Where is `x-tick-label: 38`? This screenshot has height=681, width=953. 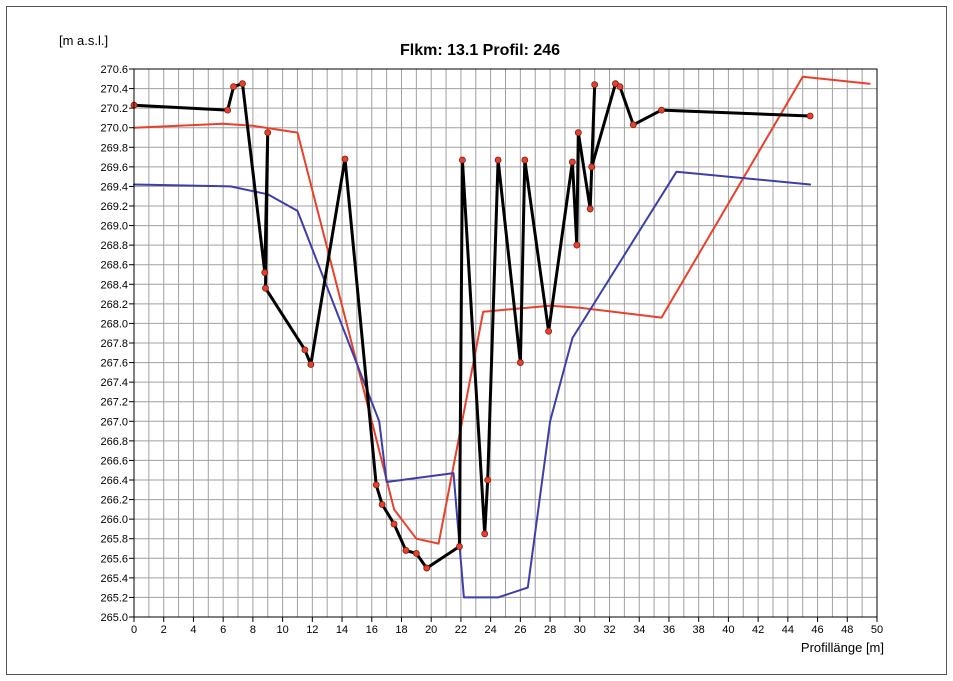 x-tick-label: 38 is located at coordinates (699, 630).